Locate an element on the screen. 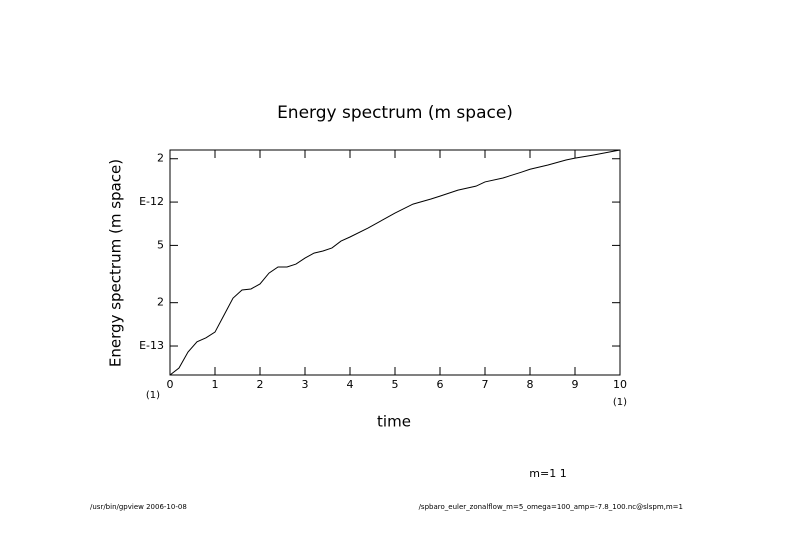  x-tick-label: 1 is located at coordinates (215, 384).